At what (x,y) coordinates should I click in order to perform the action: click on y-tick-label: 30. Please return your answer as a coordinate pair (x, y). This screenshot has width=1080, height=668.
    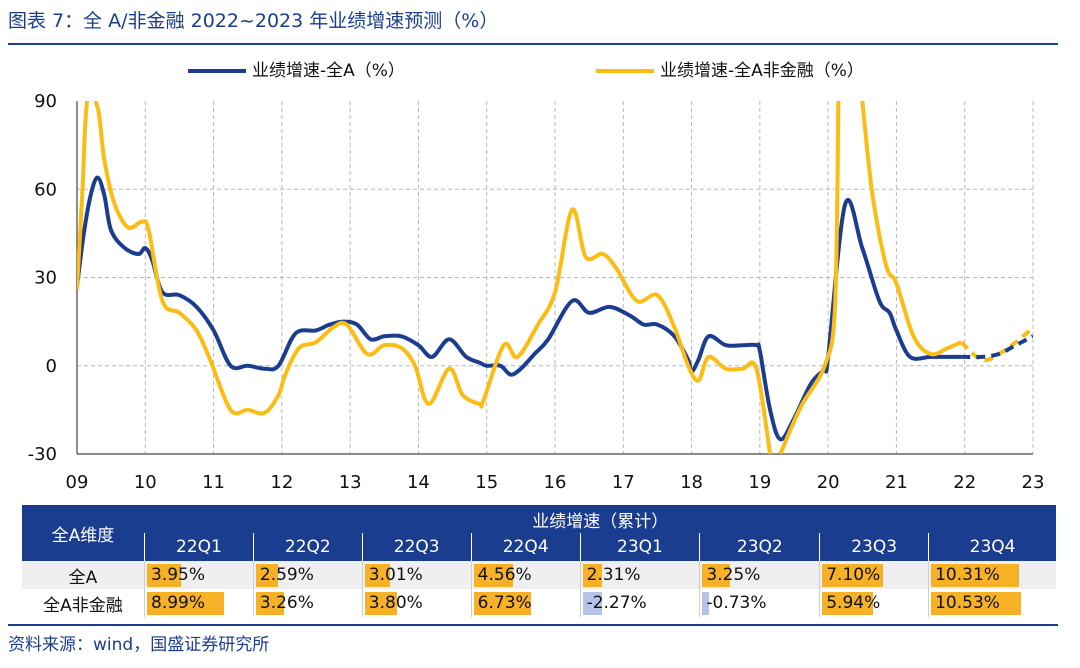
    Looking at the image, I should click on (45, 278).